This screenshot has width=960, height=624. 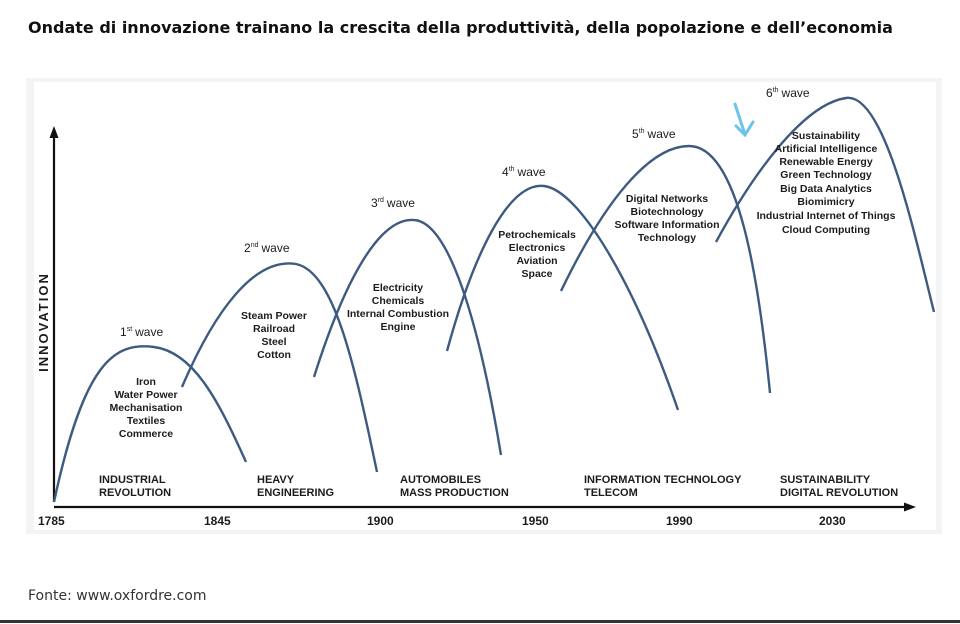 I want to click on era-label: MASS PRODUCTION, so click(x=454, y=493).